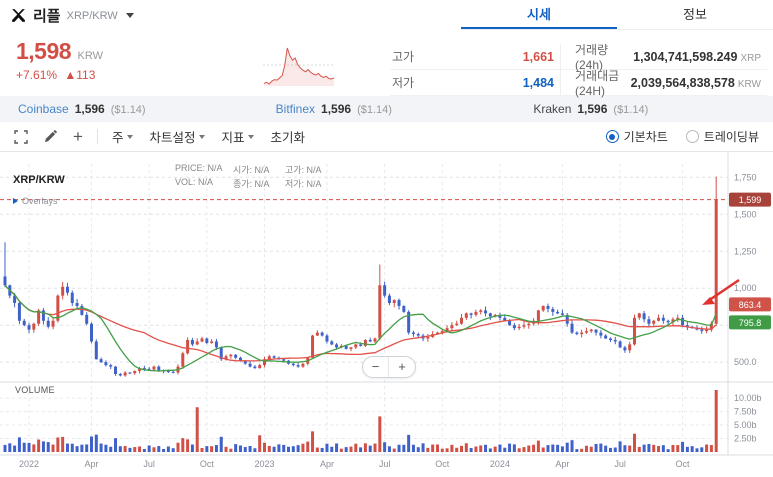 The image size is (773, 477). I want to click on chart-toolbar: + 주 차트설정 지표 초기화 기본차트 트레이딩뷰, so click(386, 137).